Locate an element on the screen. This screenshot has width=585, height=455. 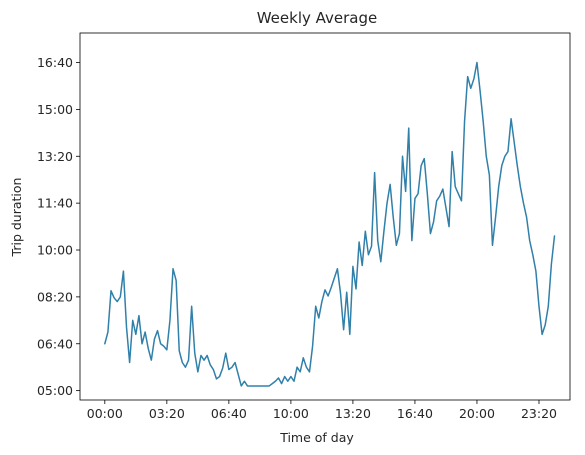
y-tick-label: 08:20 is located at coordinates (55, 296).